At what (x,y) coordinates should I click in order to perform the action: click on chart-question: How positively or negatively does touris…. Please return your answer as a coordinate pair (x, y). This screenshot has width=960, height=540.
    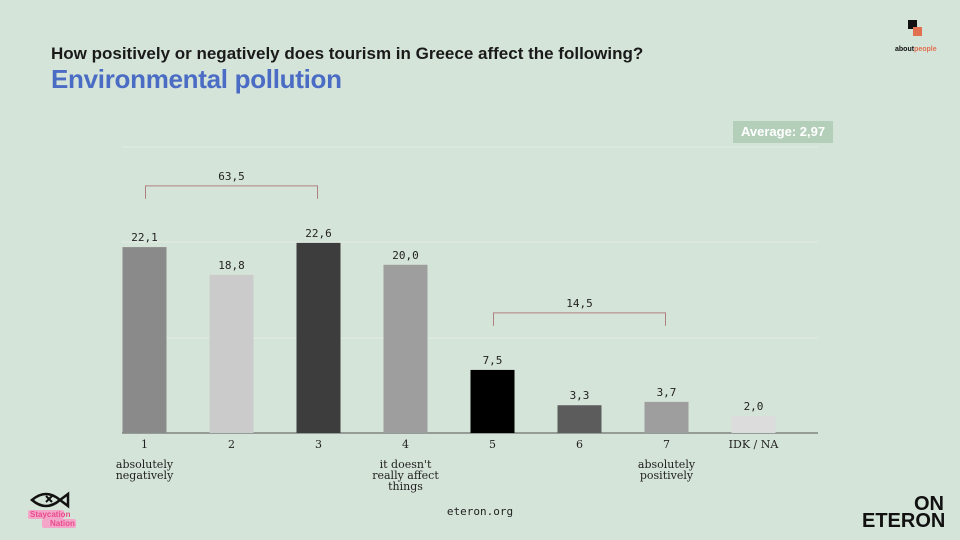
    Looking at the image, I should click on (347, 53).